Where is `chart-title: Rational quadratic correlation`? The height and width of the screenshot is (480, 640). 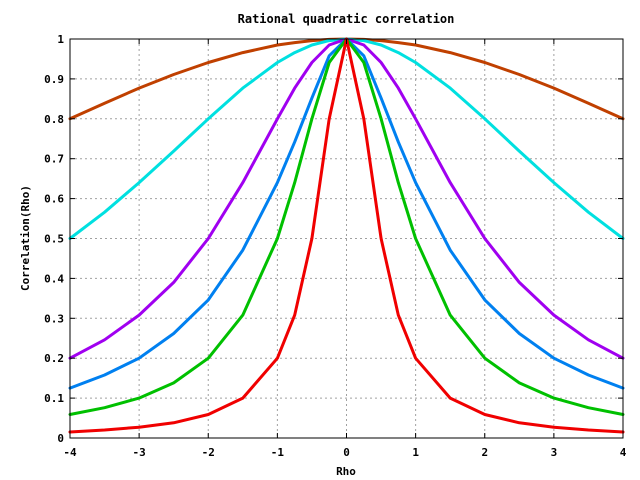 chart-title: Rational quadratic correlation is located at coordinates (346, 19).